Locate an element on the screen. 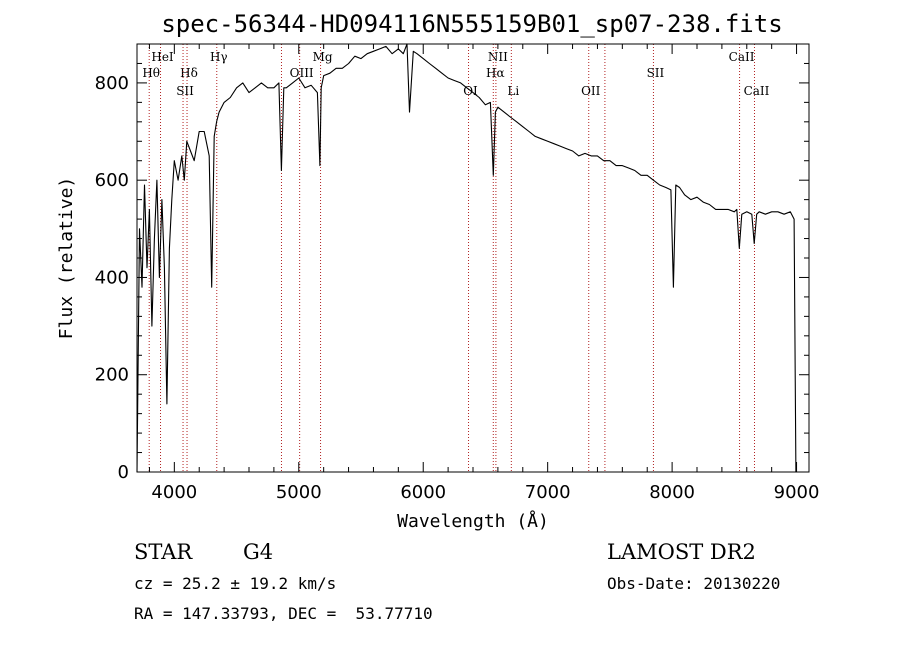 This screenshot has height=649, width=900. x-axis-label: Wavelength (Å) is located at coordinates (473, 521).